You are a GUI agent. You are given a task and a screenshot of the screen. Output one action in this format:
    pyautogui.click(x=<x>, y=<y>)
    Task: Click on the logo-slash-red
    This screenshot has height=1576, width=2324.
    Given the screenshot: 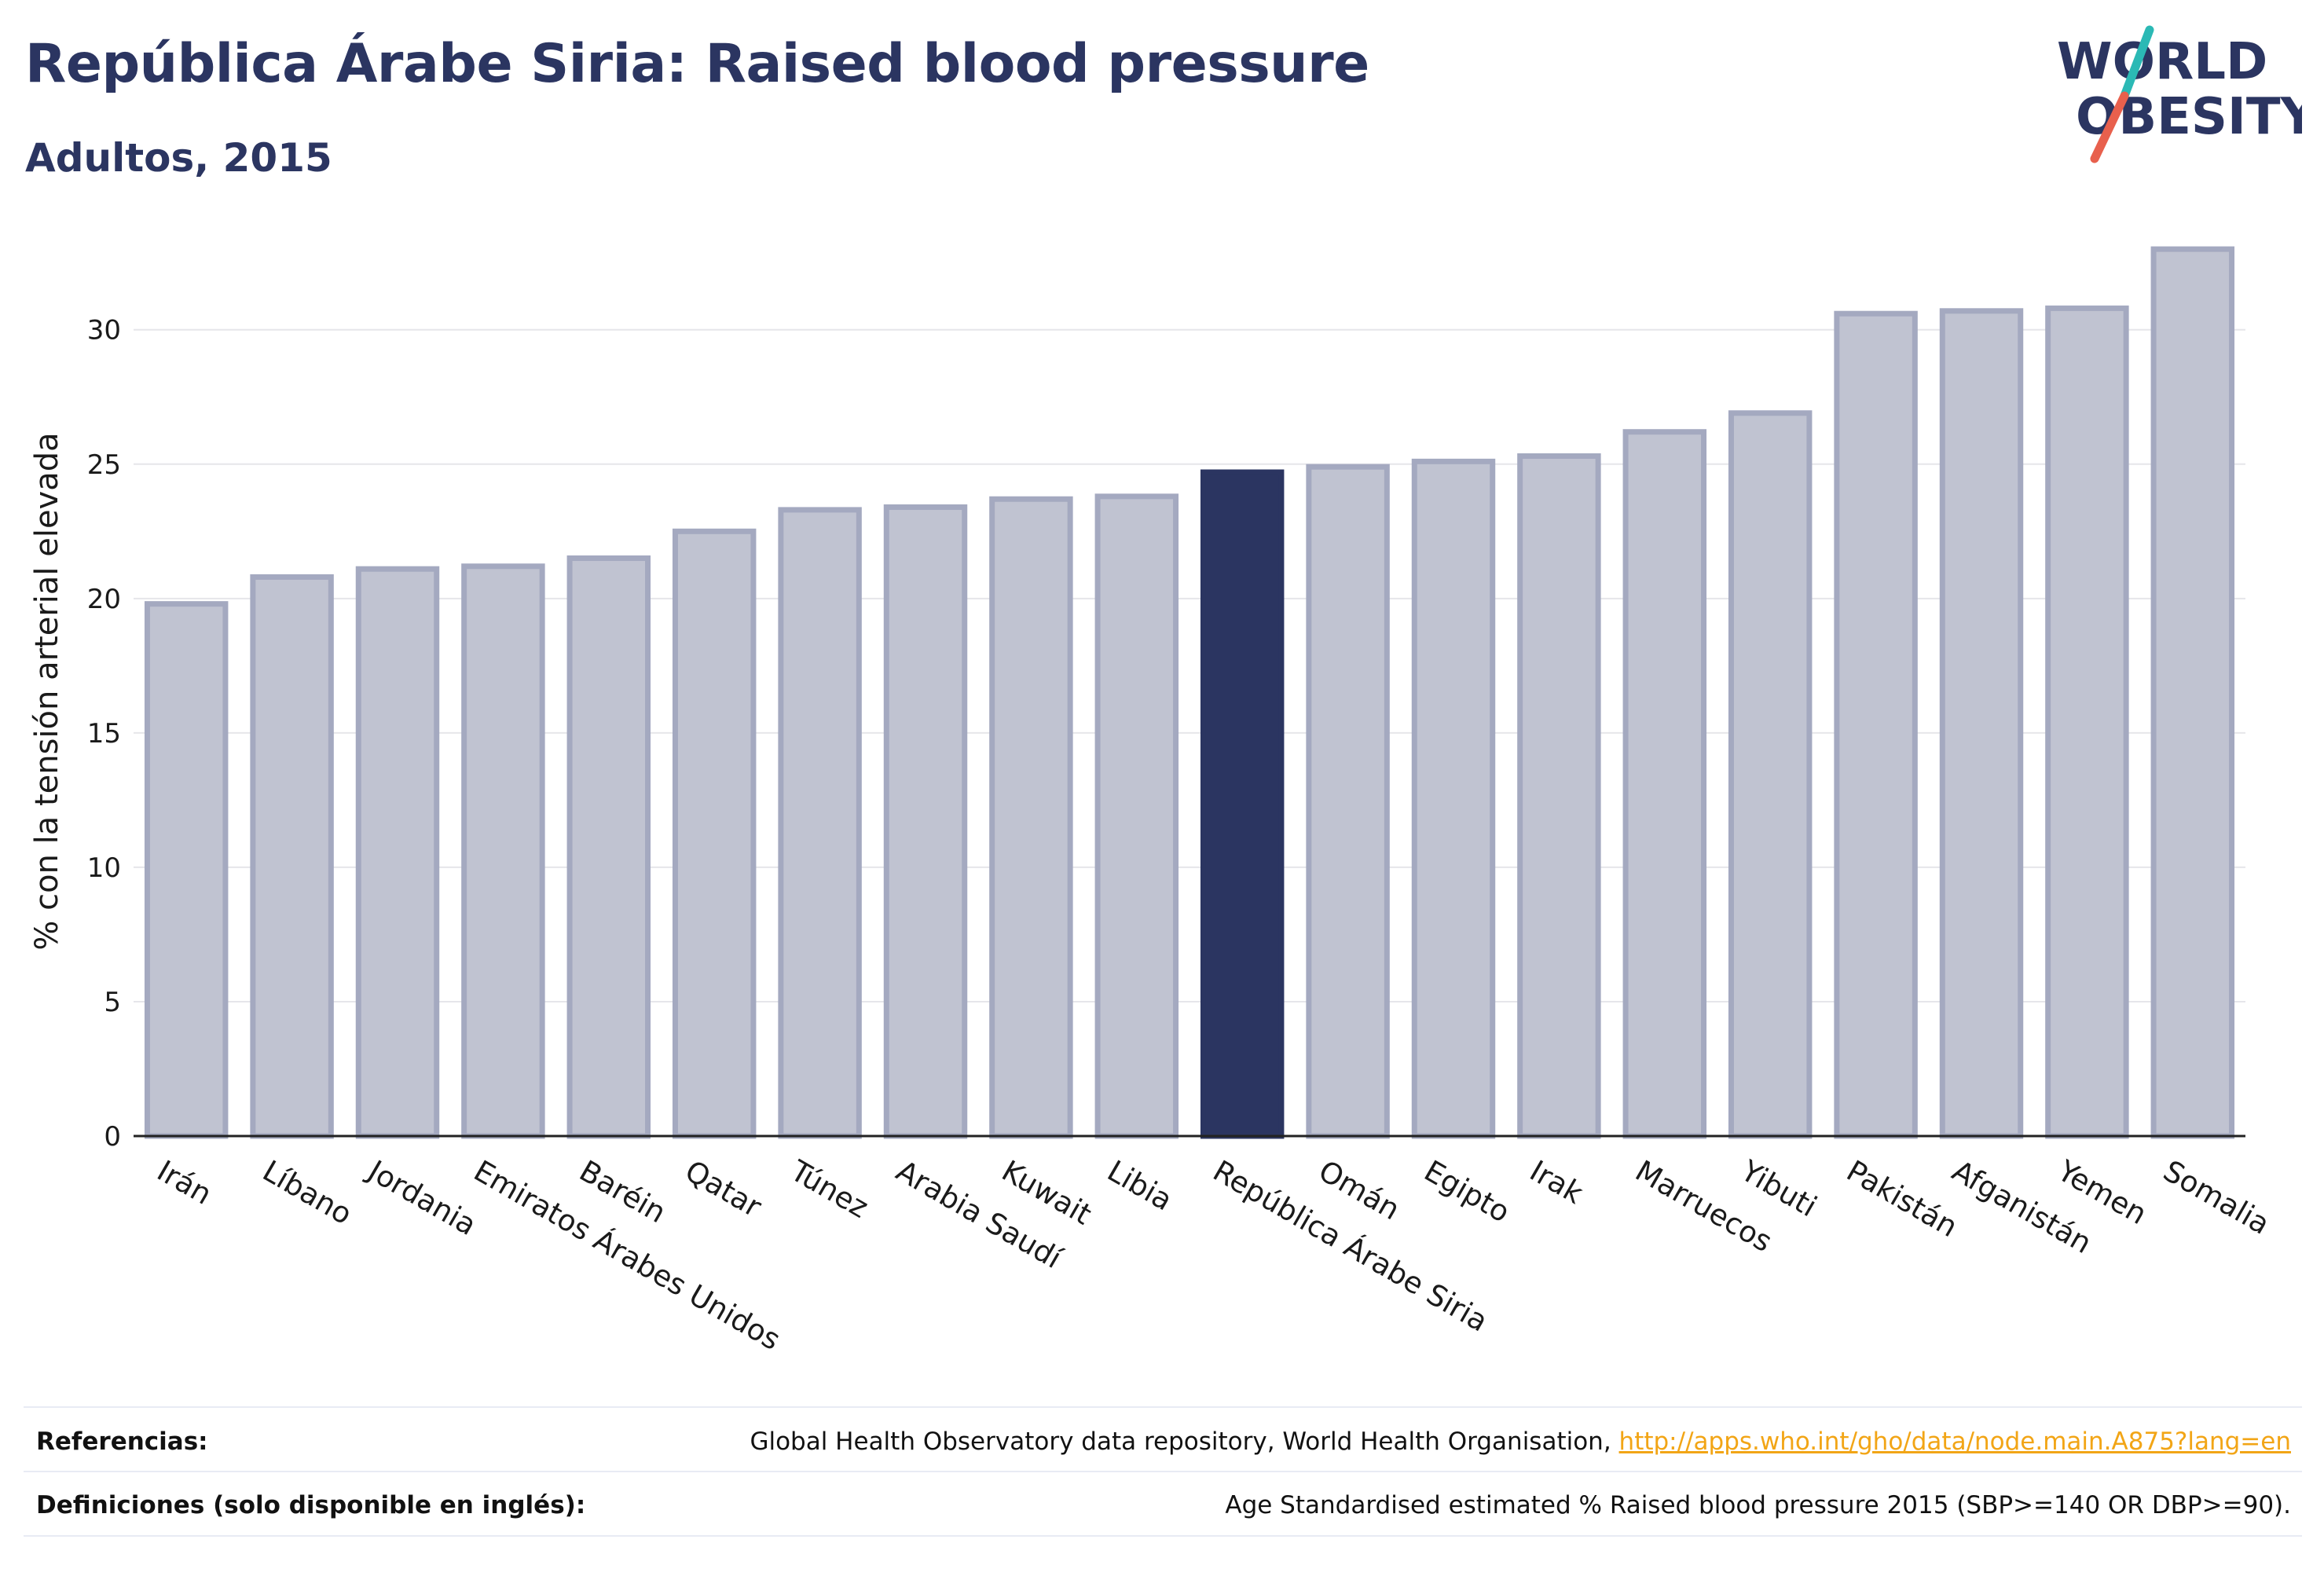 What is the action you would take?
    pyautogui.click(x=2109, y=127)
    